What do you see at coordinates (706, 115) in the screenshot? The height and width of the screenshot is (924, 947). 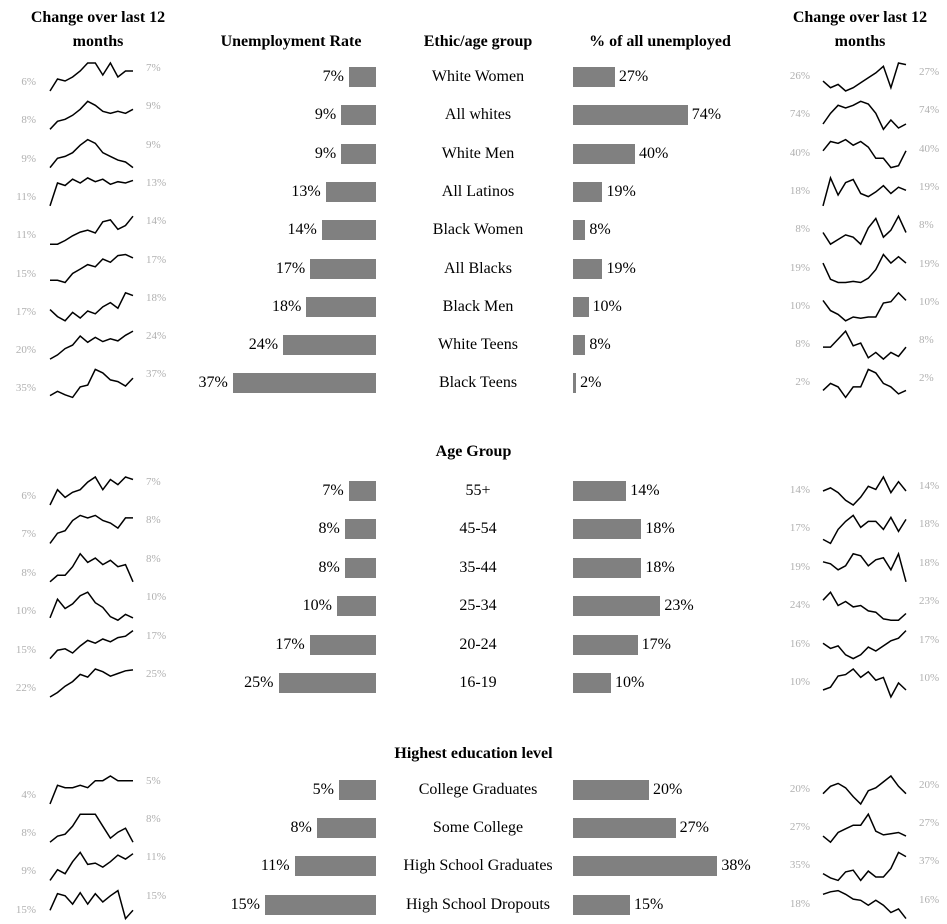 I see `share-label: 74%` at bounding box center [706, 115].